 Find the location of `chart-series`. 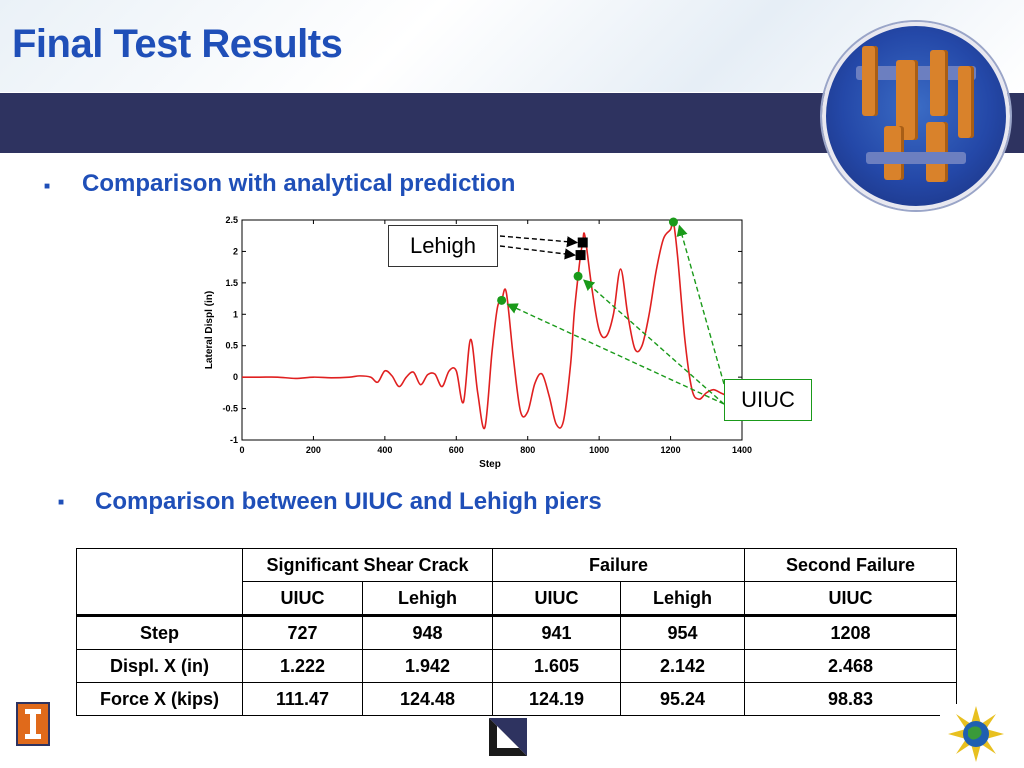

chart-series is located at coordinates (492, 324).